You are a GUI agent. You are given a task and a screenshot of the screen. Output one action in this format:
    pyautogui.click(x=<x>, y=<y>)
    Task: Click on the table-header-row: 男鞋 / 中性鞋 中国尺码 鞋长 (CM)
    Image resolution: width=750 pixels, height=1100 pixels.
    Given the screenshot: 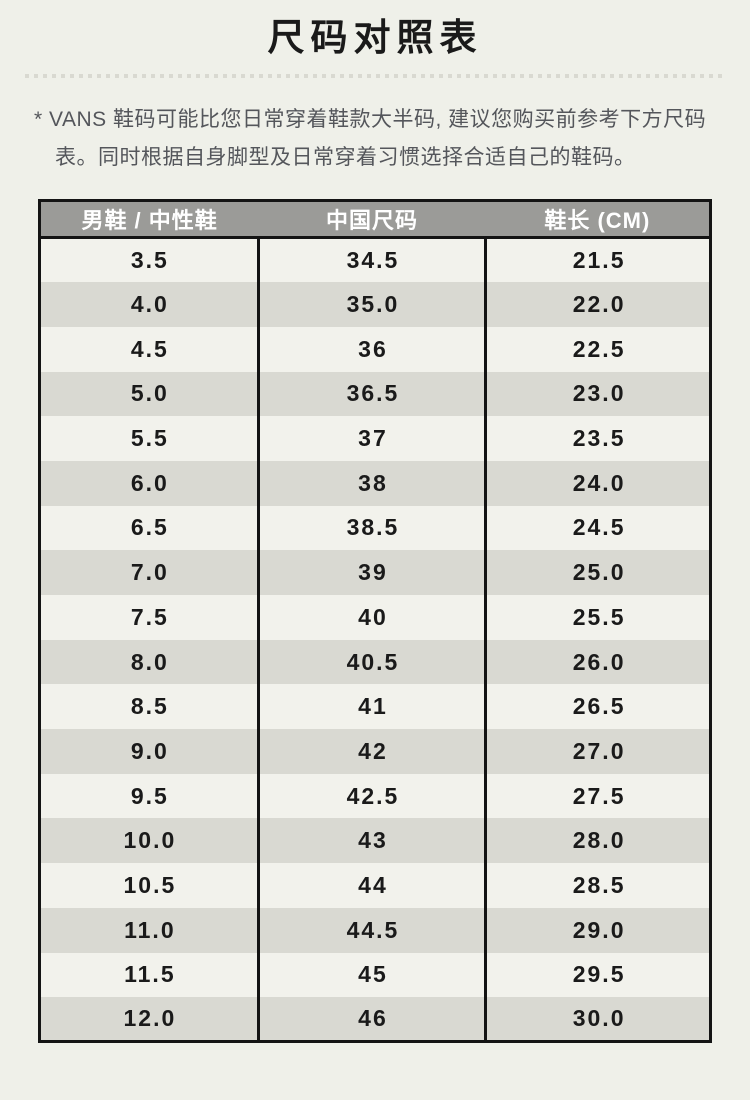 What is the action you would take?
    pyautogui.click(x=375, y=219)
    